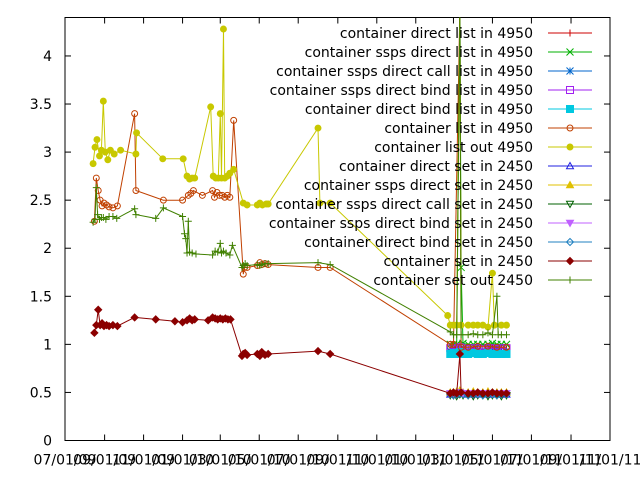 This screenshot has width=640, height=484. Describe the element at coordinates (259, 461) in the screenshot. I see `x-tick-label: 05/01/10` at that location.